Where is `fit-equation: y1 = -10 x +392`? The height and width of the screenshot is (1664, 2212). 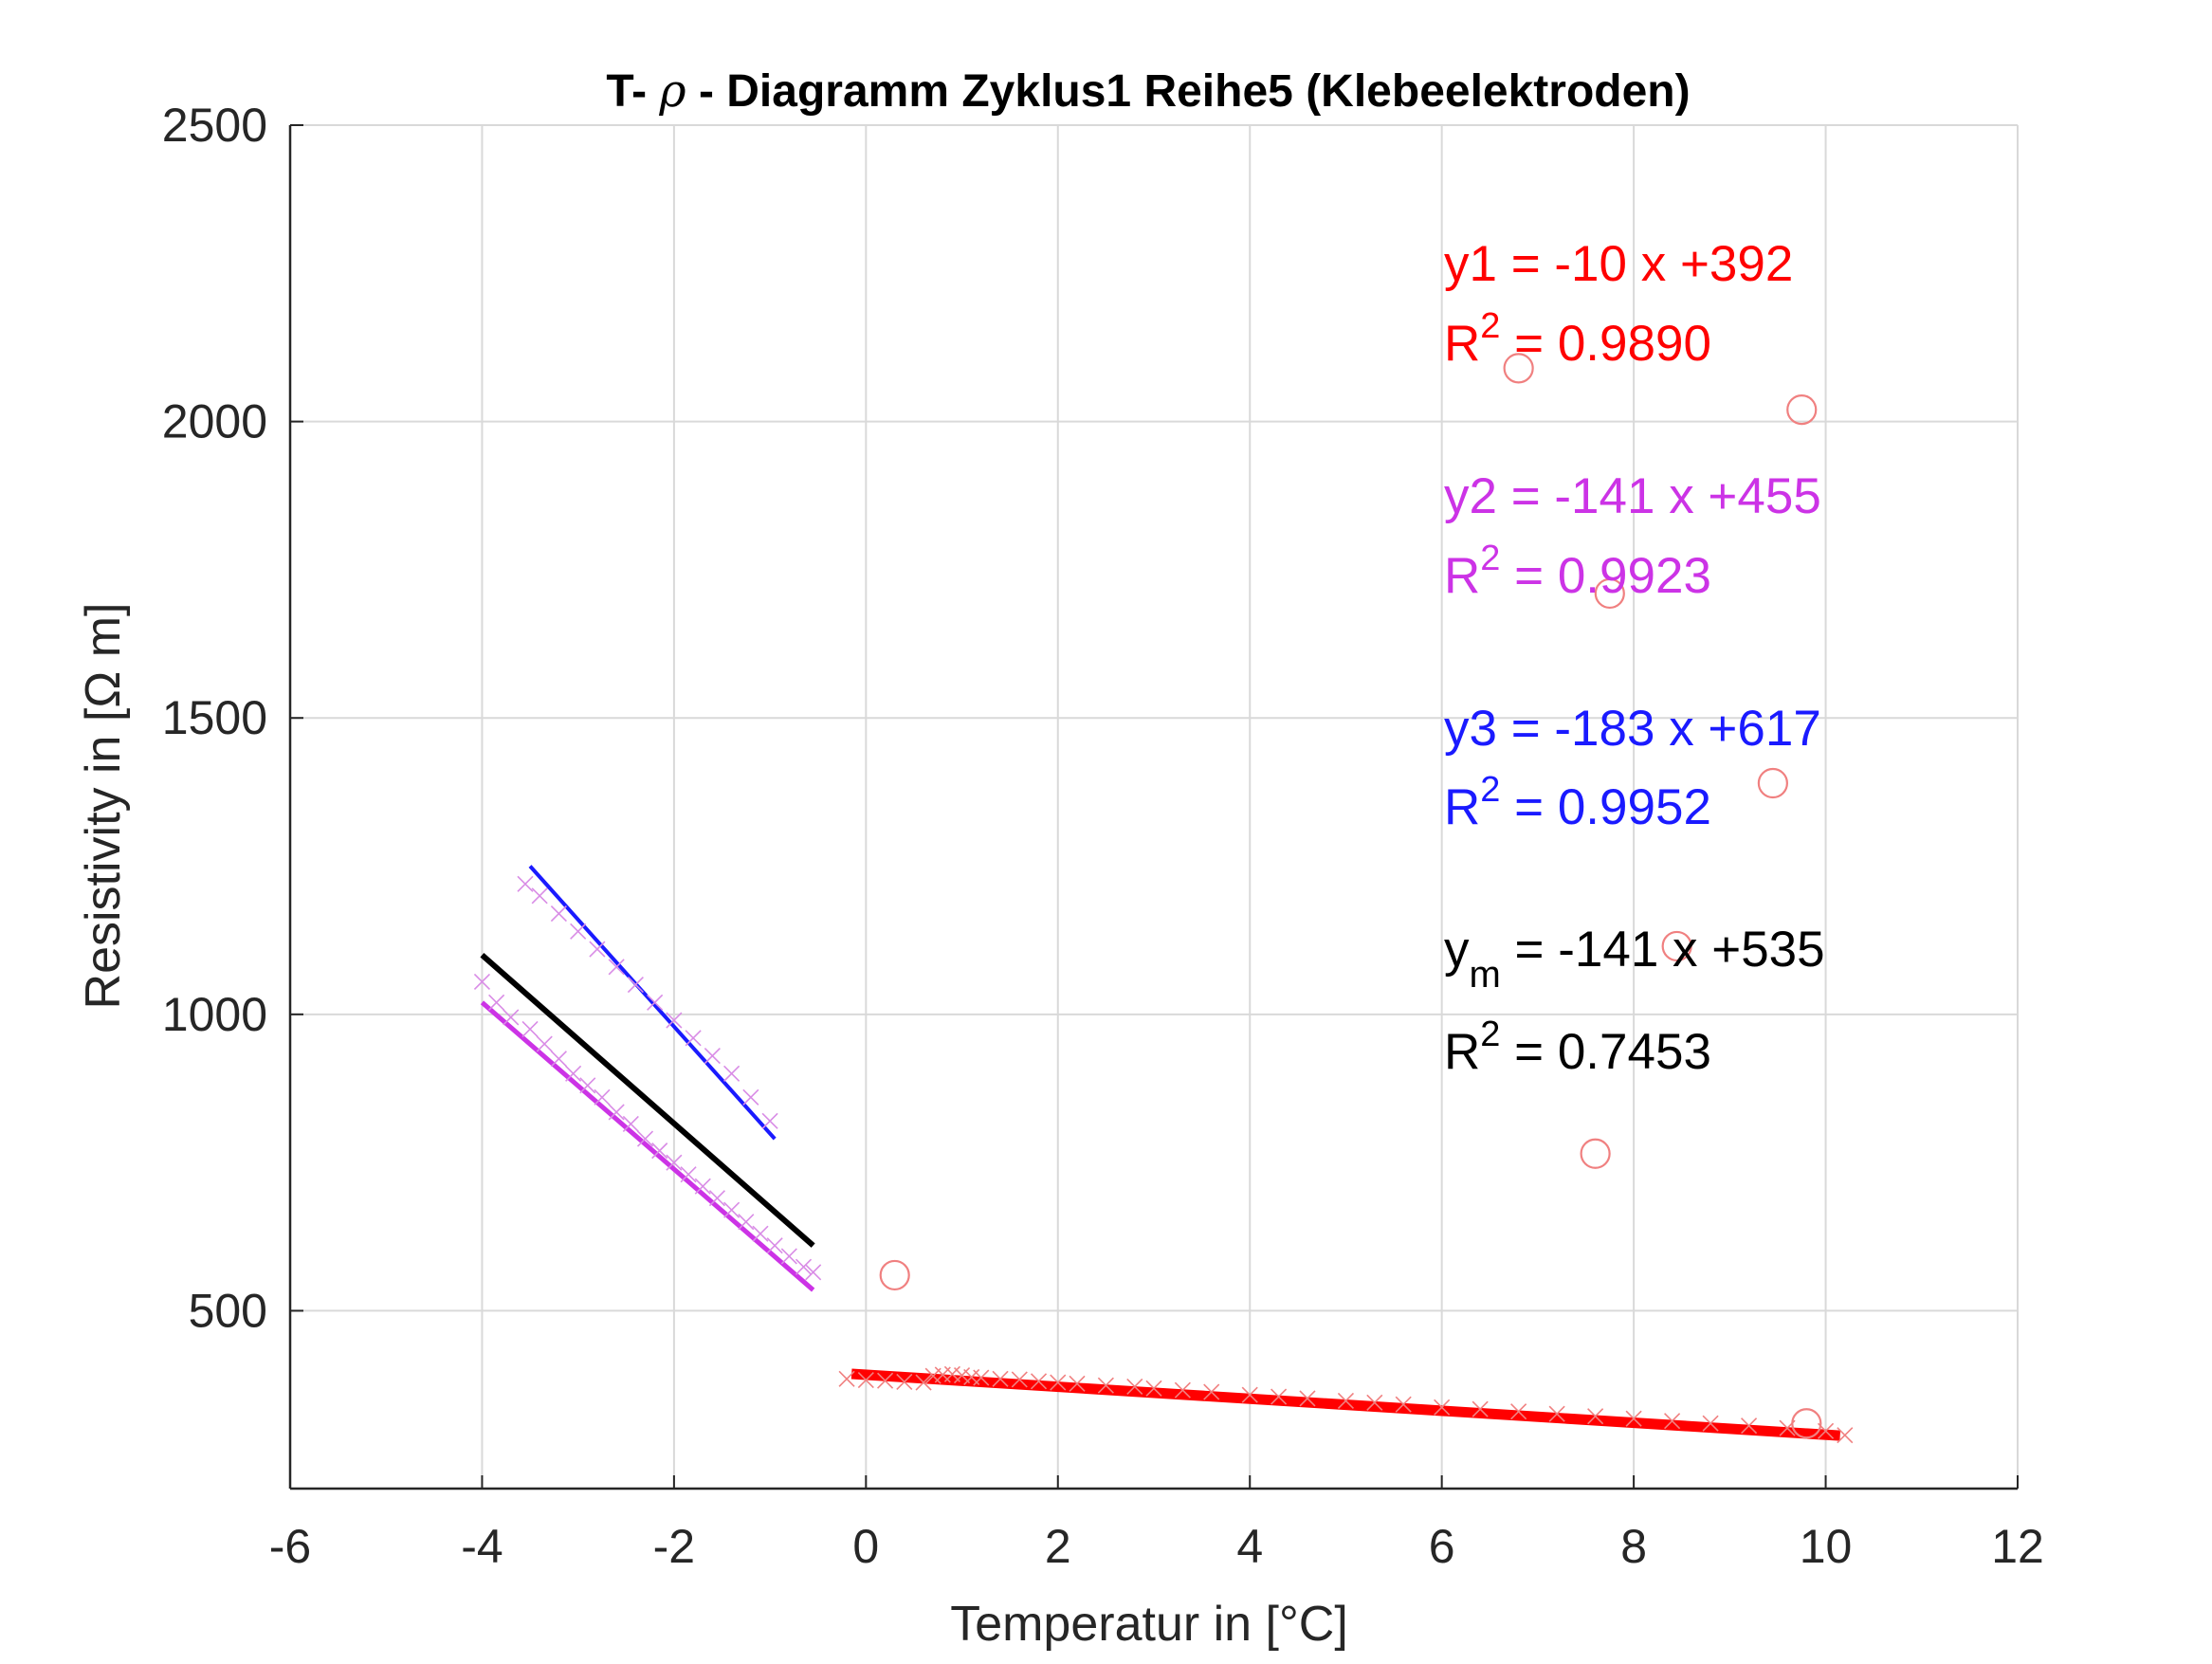 fit-equation: y1 = -10 x +392 is located at coordinates (1618, 264).